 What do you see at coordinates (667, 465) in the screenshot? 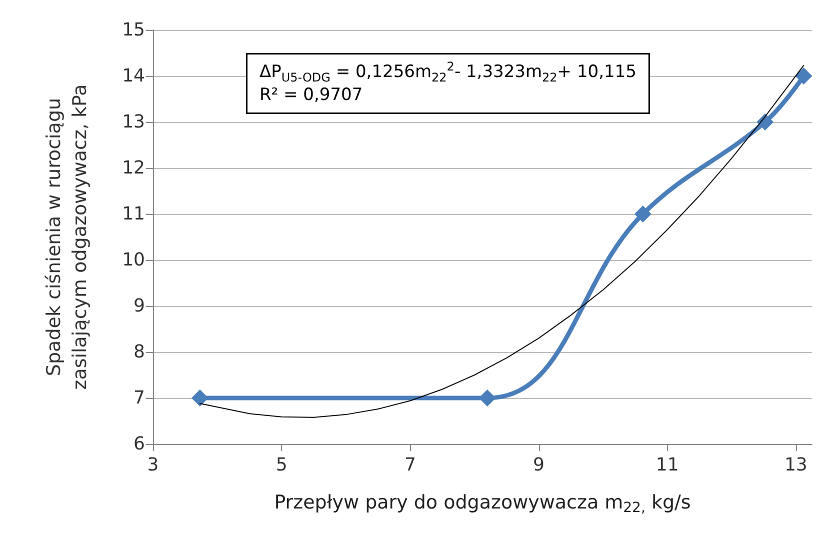
I see `x-tick-label: 11` at bounding box center [667, 465].